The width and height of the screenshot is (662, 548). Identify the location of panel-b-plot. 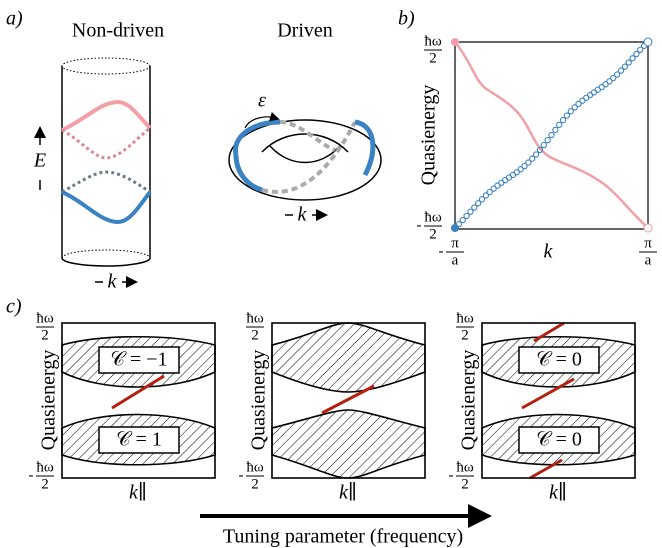
(551, 135).